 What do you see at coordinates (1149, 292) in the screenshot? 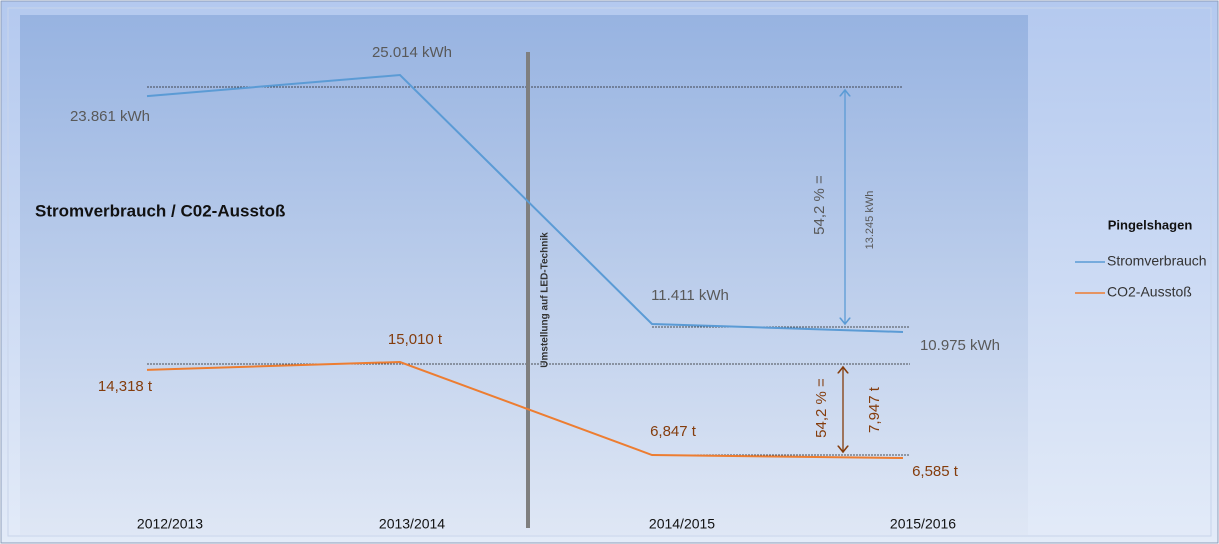
I see `legend-label: CO2-Ausstoß` at bounding box center [1149, 292].